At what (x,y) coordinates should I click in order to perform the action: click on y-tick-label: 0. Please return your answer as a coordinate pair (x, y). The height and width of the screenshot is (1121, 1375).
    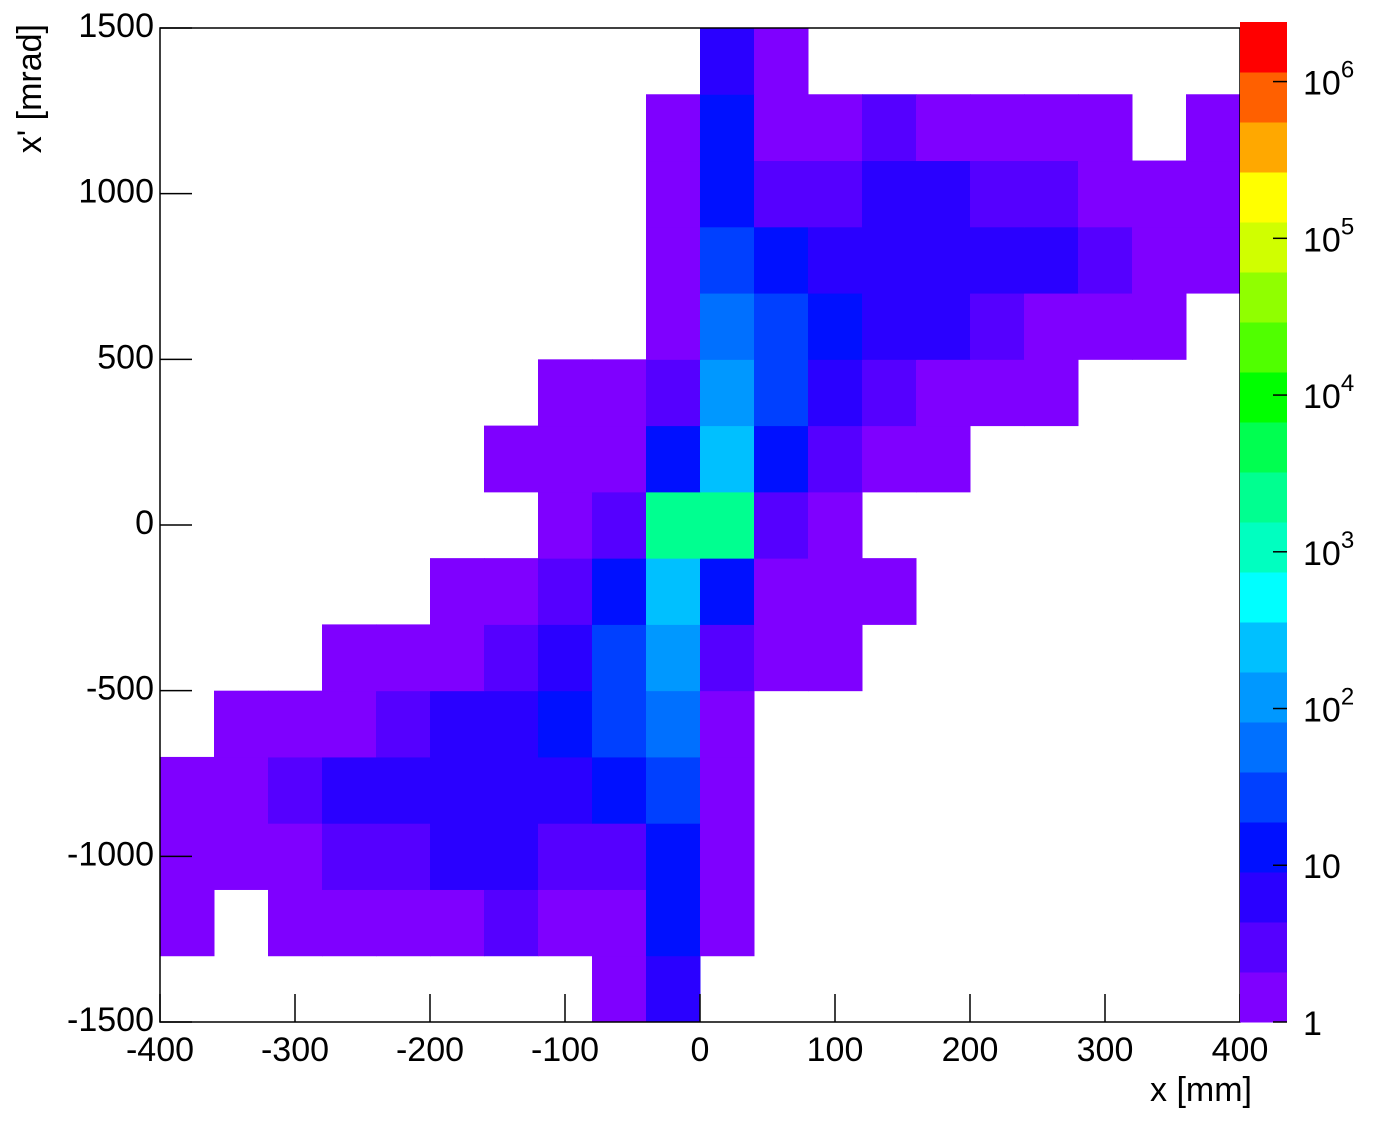
    Looking at the image, I should click on (144, 523).